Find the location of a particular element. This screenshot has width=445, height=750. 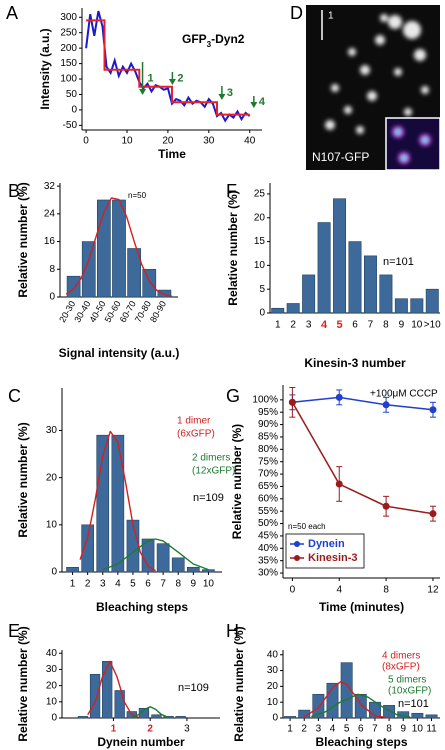

title-part: 3 is located at coordinates (209, 44).